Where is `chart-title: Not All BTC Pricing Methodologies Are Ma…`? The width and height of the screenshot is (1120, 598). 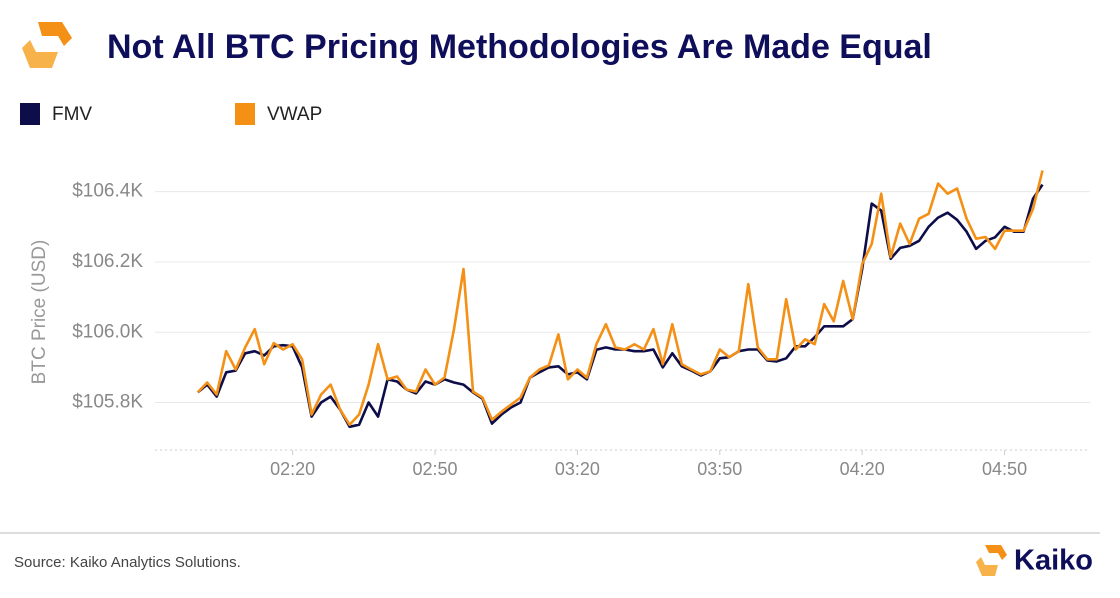 chart-title: Not All BTC Pricing Methodologies Are Ma… is located at coordinates (519, 47).